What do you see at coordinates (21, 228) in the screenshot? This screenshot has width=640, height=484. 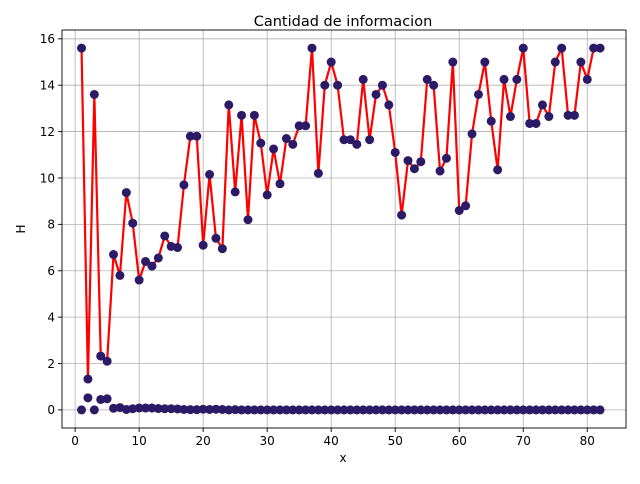 I see `y-axis-label: H` at bounding box center [21, 228].